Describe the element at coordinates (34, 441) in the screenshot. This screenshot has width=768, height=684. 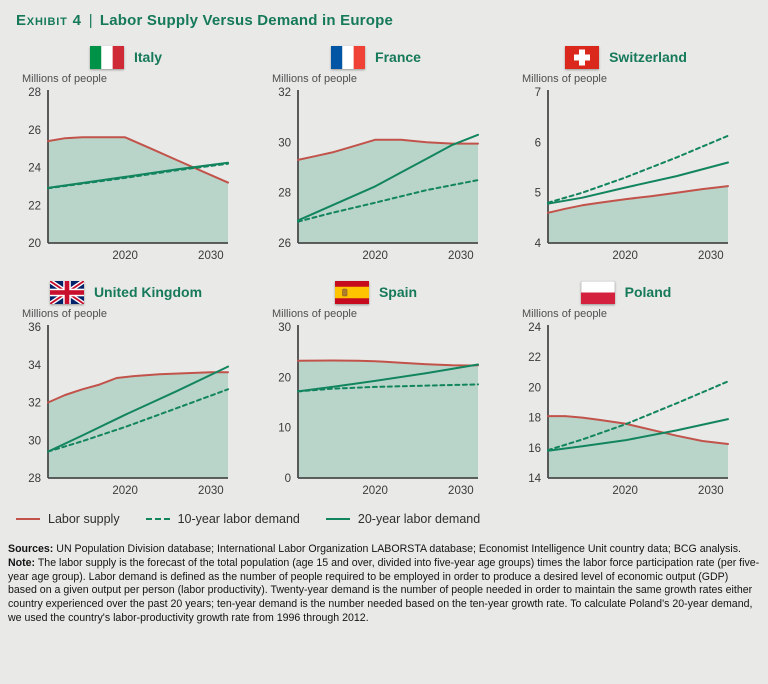
I see `y-tick-label: 30` at that location.